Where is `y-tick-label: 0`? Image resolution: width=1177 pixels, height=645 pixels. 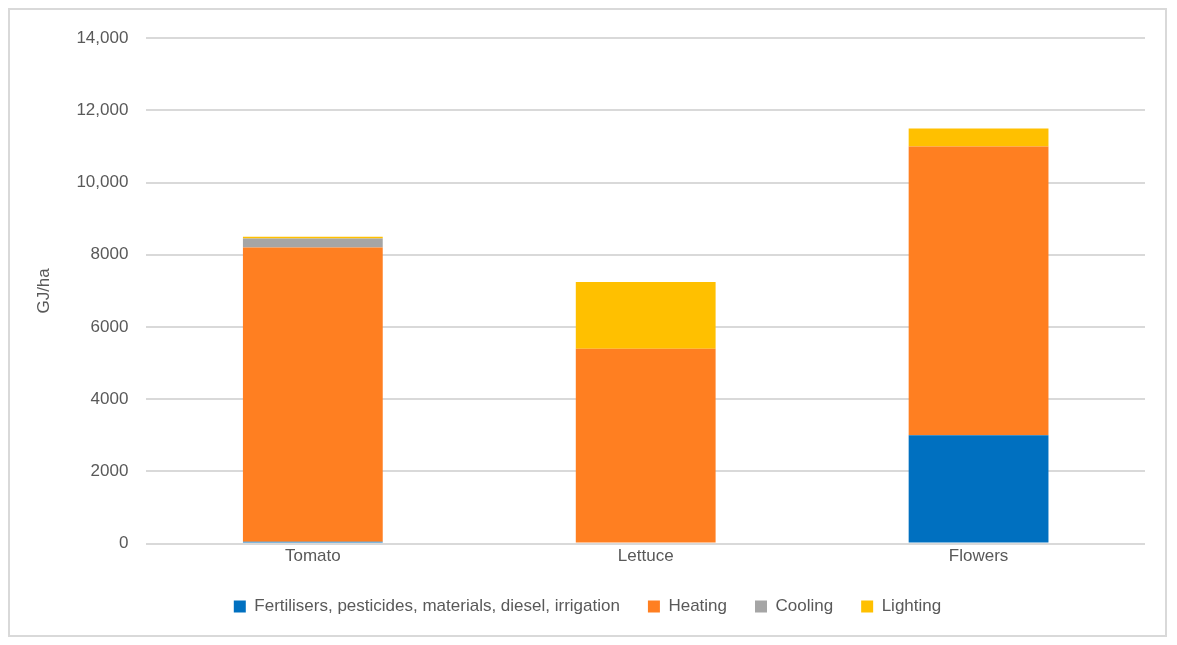
y-tick-label: 0 is located at coordinates (123, 543).